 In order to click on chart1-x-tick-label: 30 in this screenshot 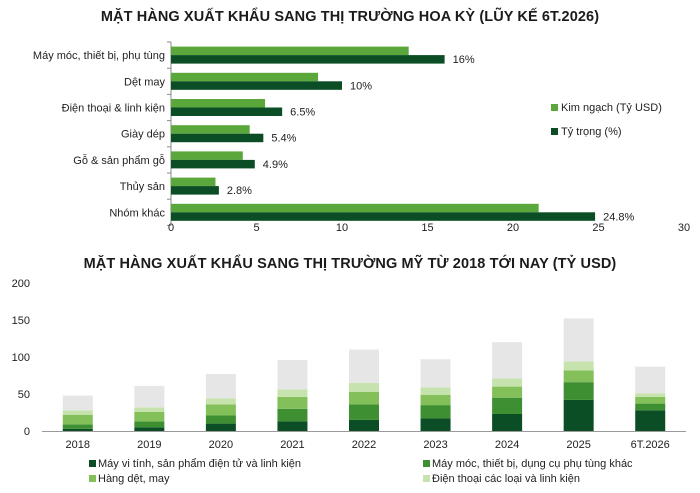, I will do `click(684, 228)`.